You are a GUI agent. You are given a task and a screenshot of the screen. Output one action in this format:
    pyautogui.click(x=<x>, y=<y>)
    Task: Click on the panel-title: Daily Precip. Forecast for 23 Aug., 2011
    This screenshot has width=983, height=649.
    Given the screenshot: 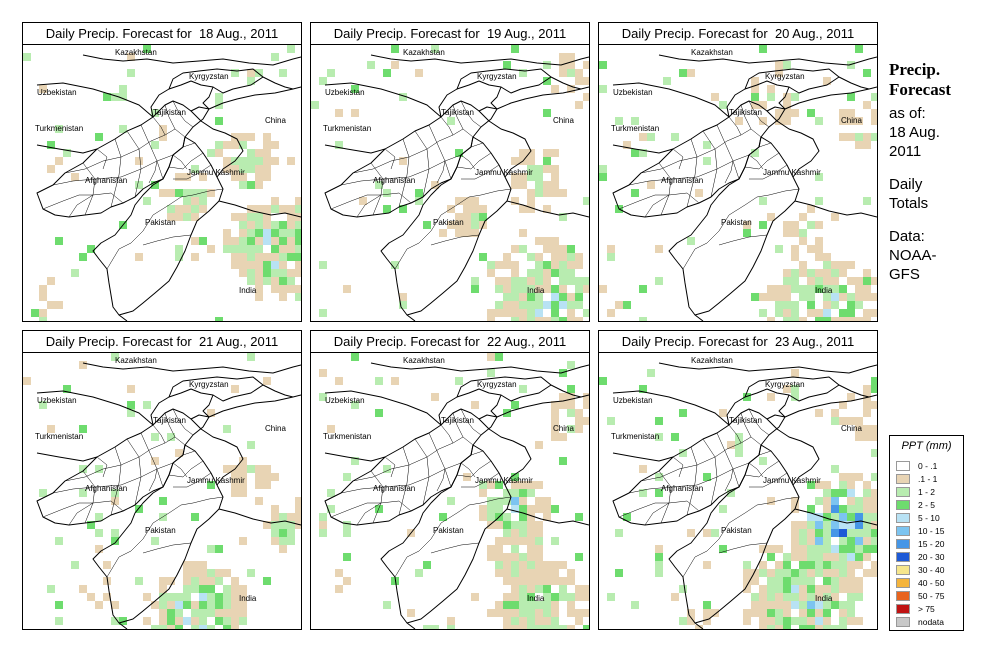 What is the action you would take?
    pyautogui.click(x=738, y=342)
    